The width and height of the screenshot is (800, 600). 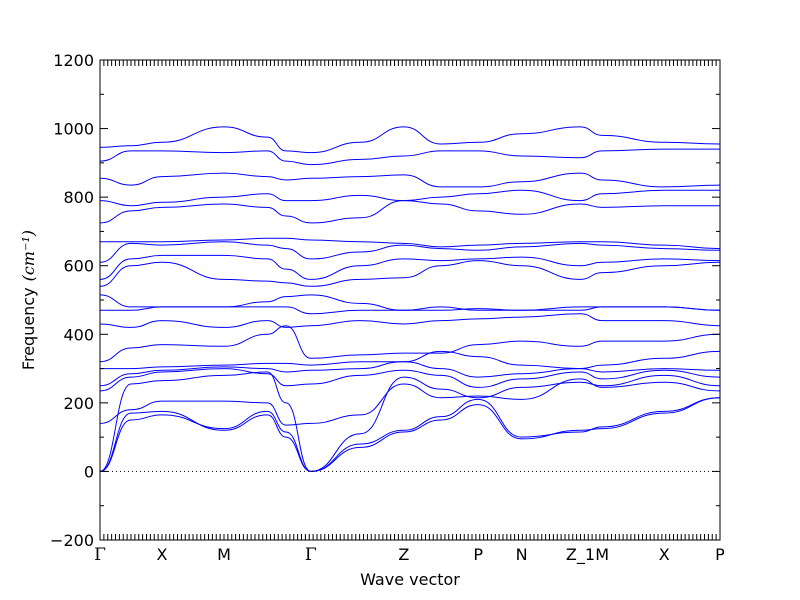 I want to click on y-tick-label: 800, so click(x=78, y=197).